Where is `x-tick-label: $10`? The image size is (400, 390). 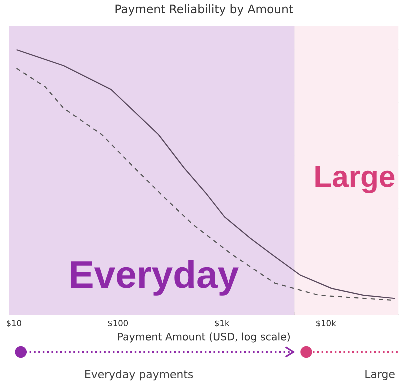
x-tick-label: $10 is located at coordinates (14, 324).